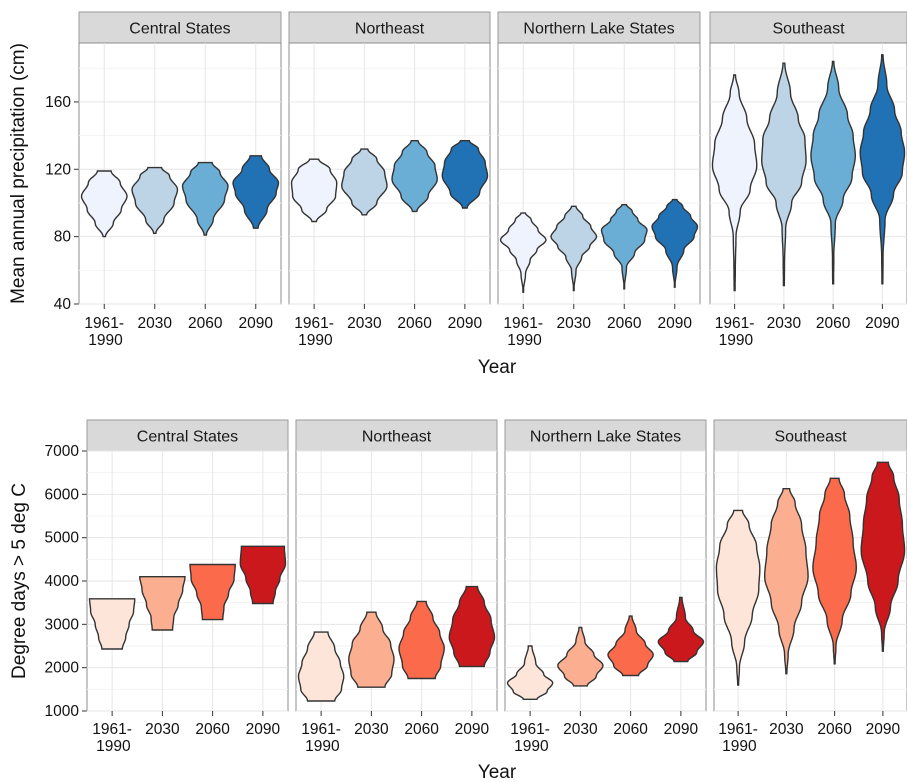 This screenshot has height=782, width=907. Describe the element at coordinates (62, 538) in the screenshot. I see `degdays-y-tick-label: 5000` at that location.